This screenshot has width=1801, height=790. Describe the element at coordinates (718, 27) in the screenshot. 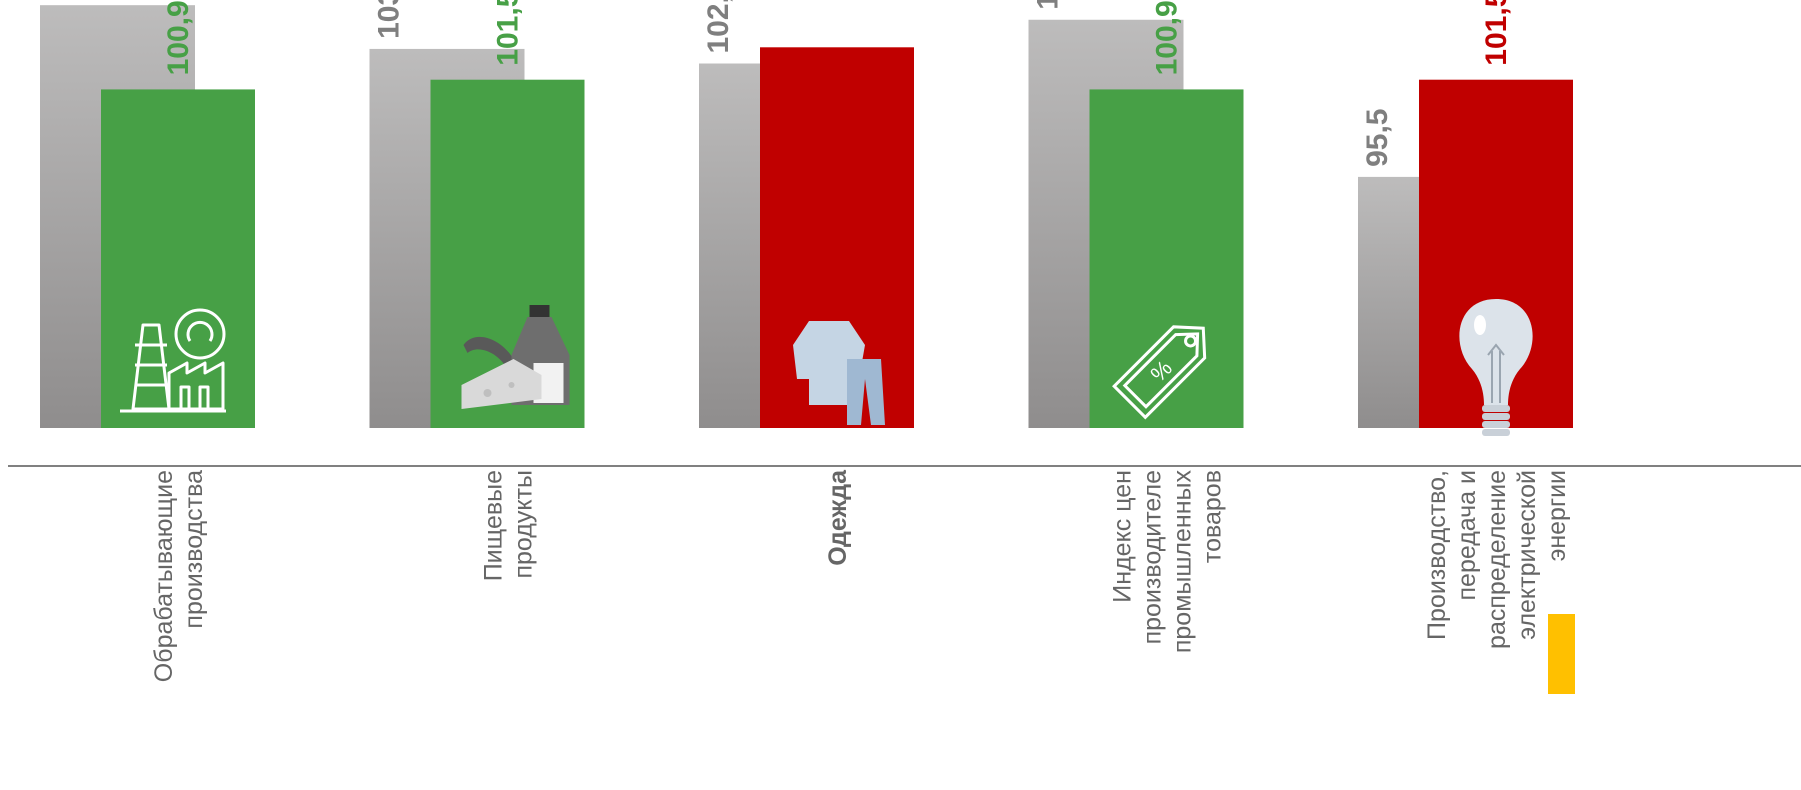

I see `value-label-prev-2: 102,5` at that location.